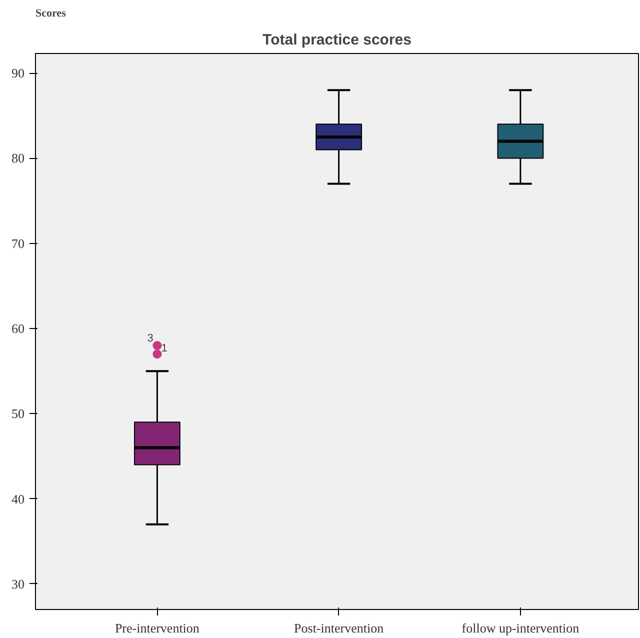  Describe the element at coordinates (18, 158) in the screenshot. I see `y-tick-label: 80` at that location.